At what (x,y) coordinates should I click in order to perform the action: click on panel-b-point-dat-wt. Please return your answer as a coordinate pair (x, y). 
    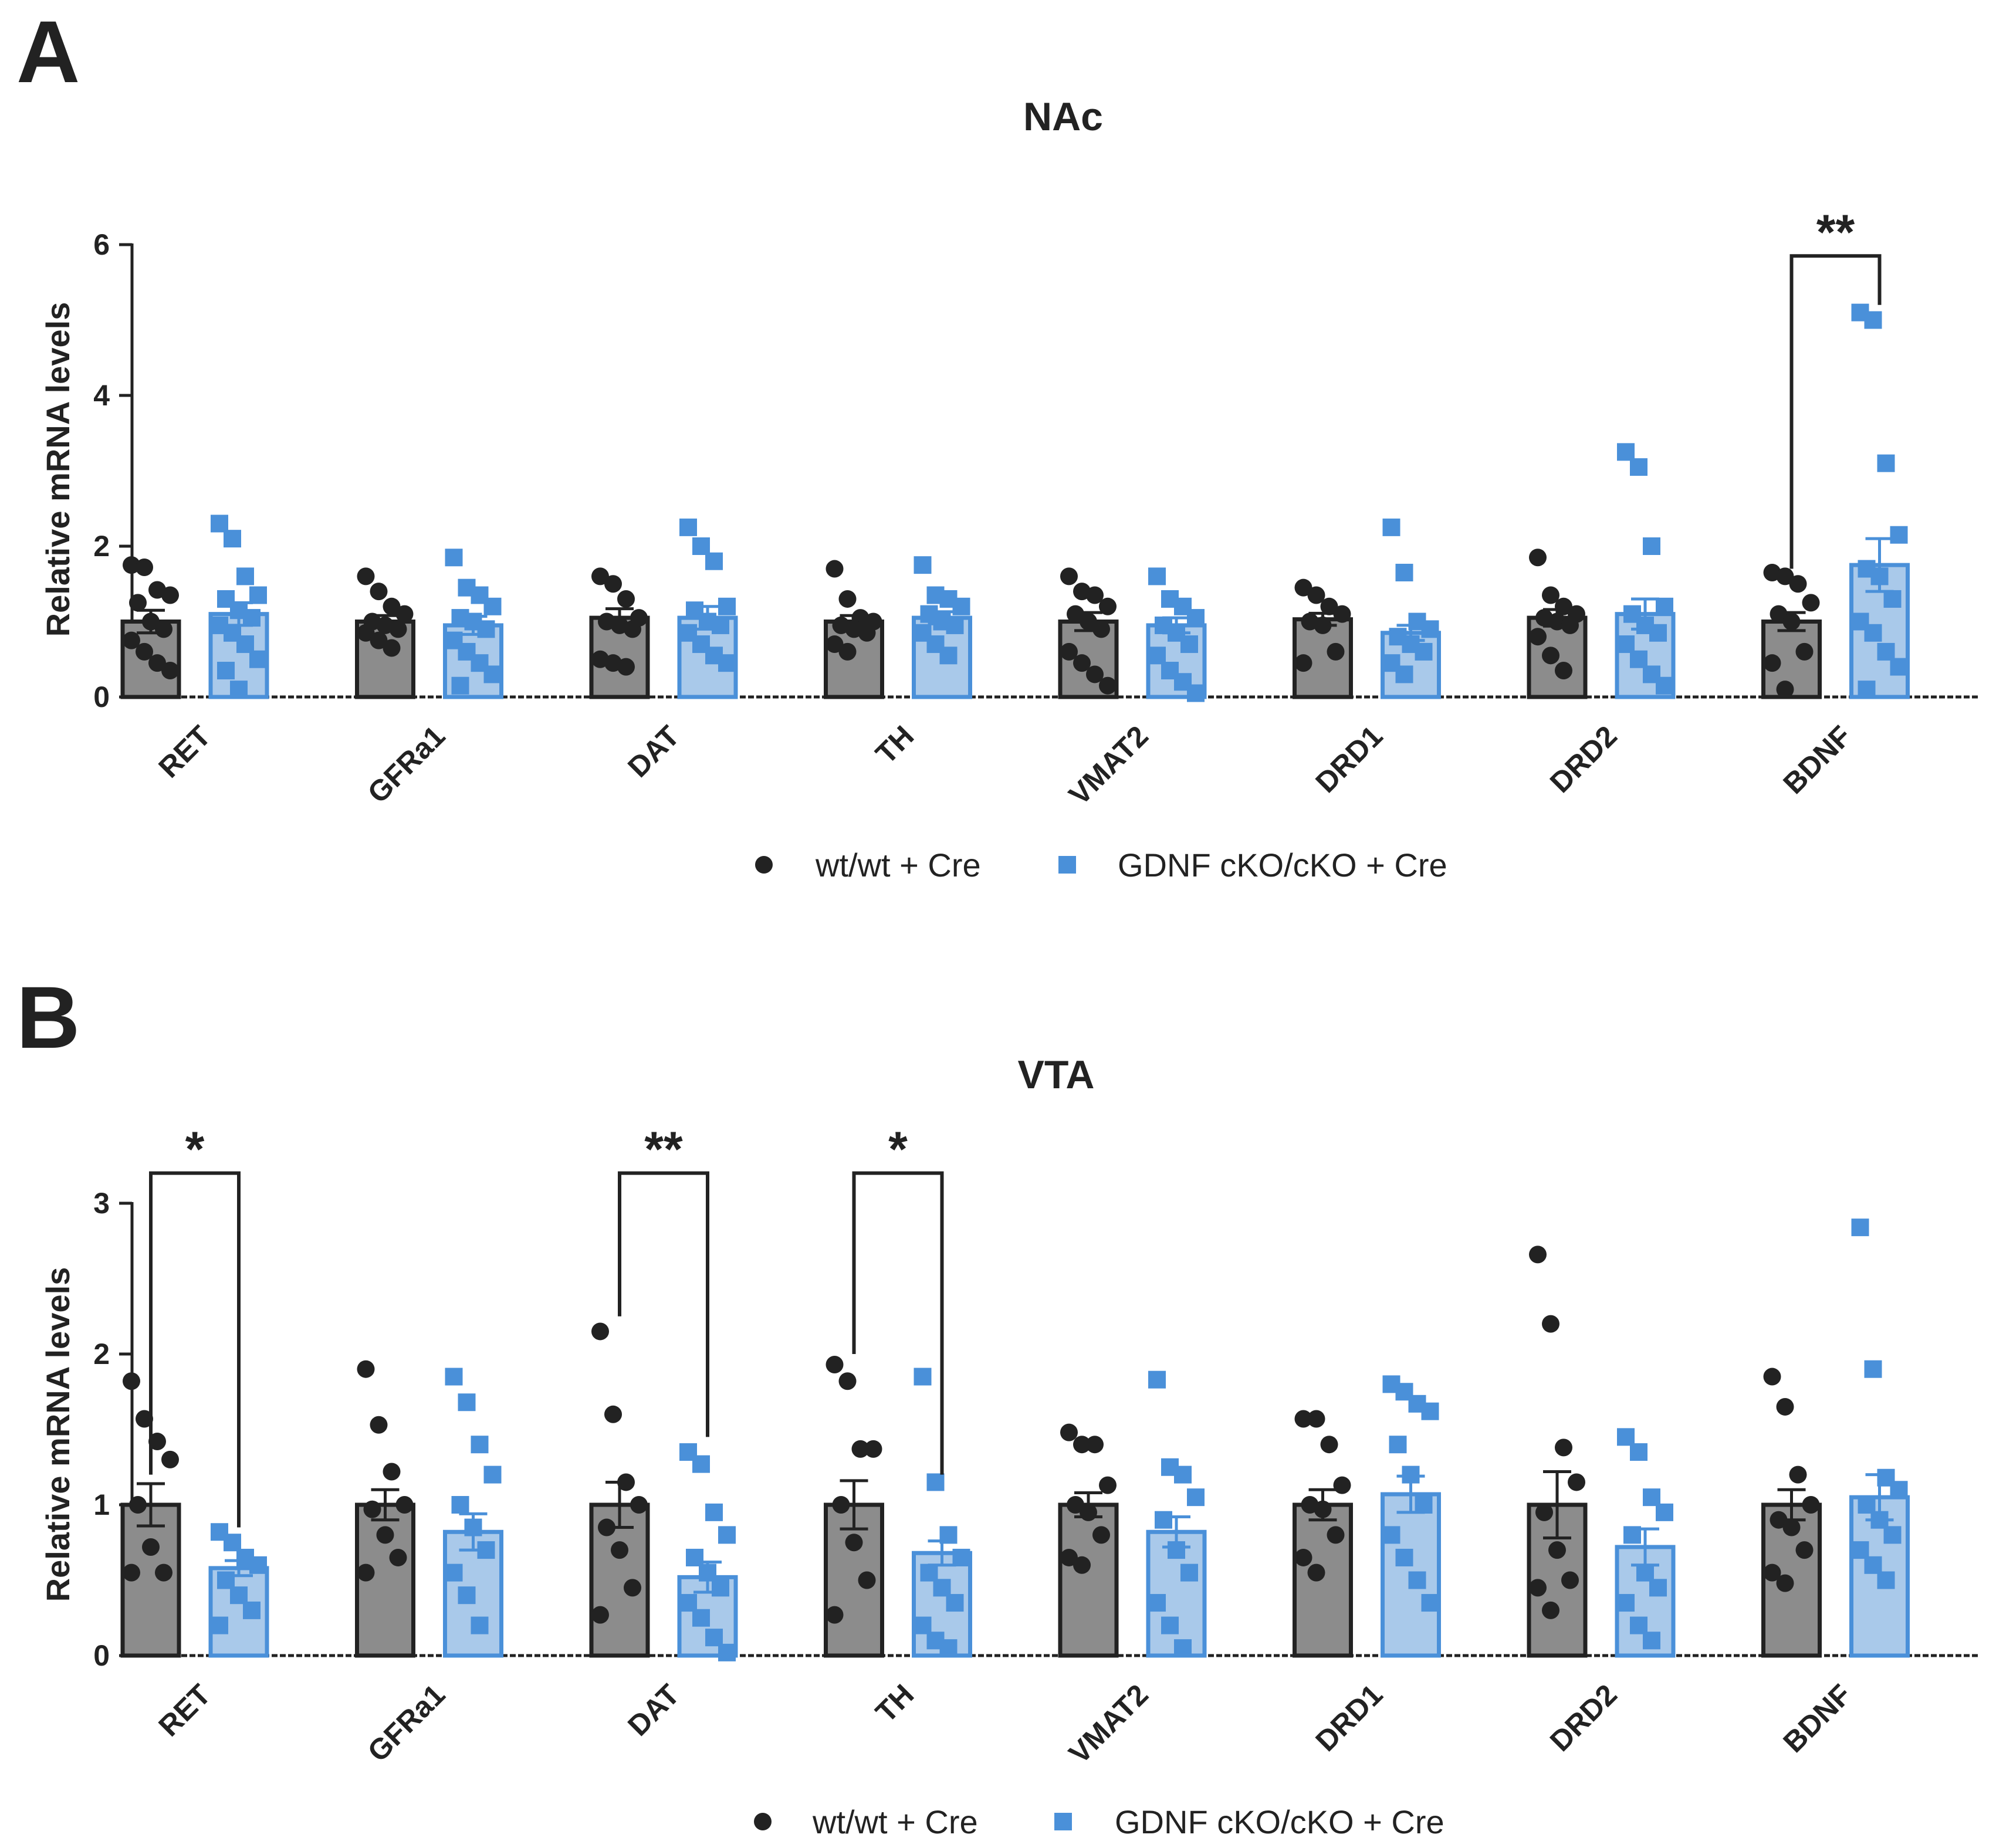
    Looking at the image, I should click on (619, 1550).